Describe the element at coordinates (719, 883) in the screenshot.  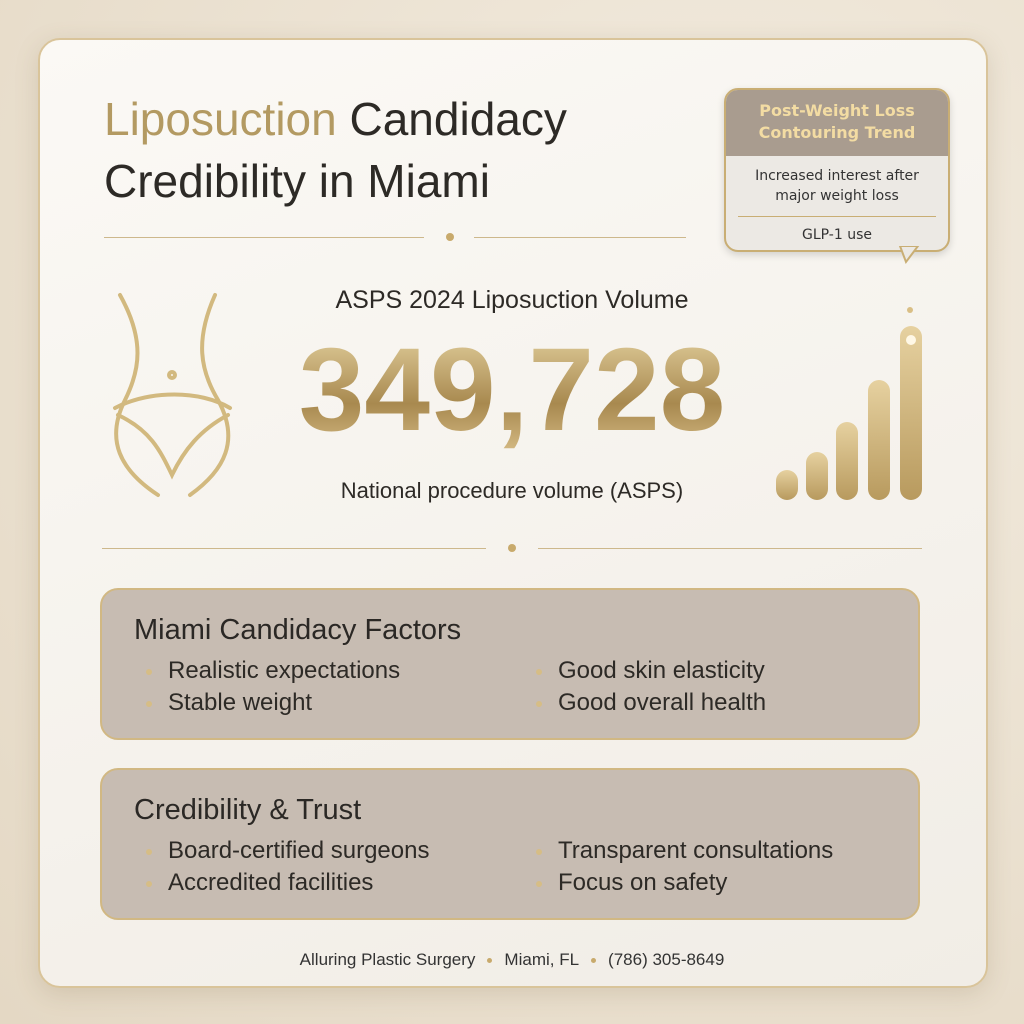
I see `panel-item: Focus on safety` at that location.